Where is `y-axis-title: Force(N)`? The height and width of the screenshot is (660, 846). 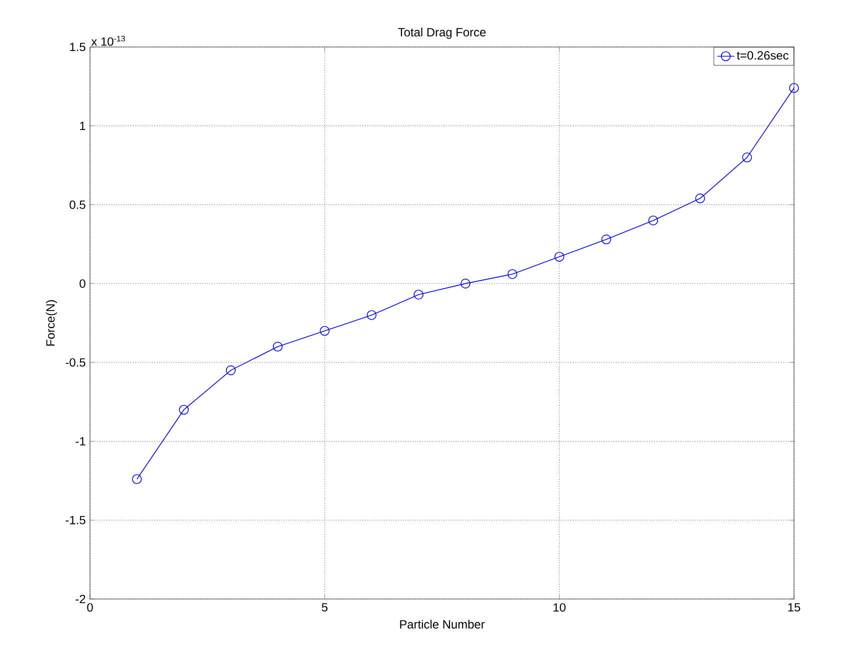
y-axis-title: Force(N) is located at coordinates (52, 323).